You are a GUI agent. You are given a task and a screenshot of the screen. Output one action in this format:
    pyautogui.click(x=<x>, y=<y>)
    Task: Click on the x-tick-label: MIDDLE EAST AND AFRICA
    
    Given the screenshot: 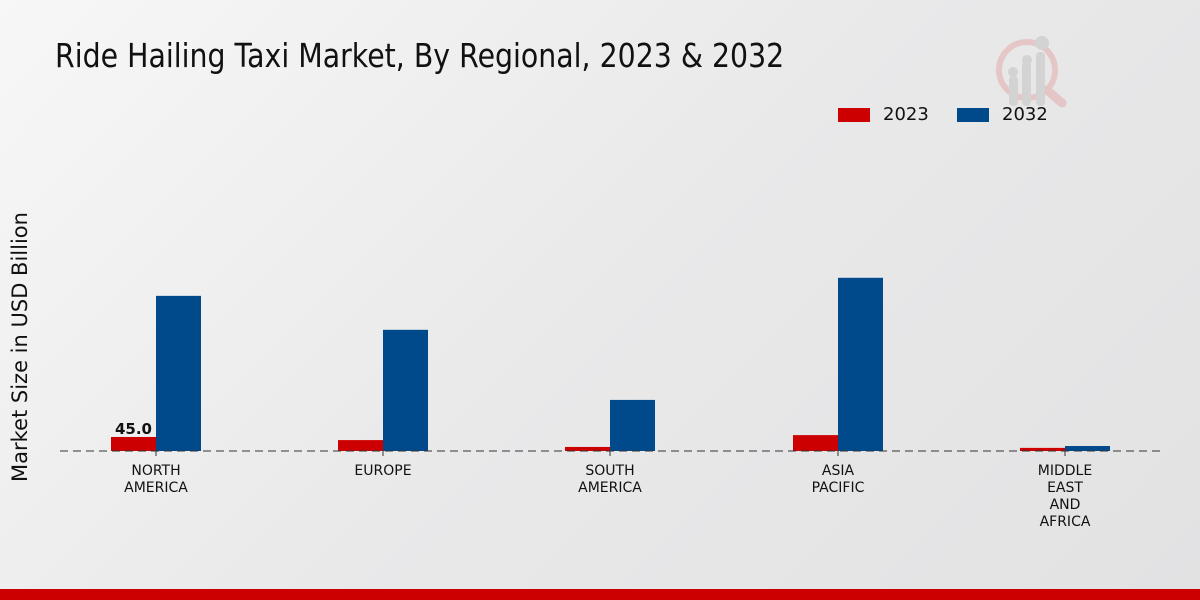 What is the action you would take?
    pyautogui.click(x=1065, y=496)
    